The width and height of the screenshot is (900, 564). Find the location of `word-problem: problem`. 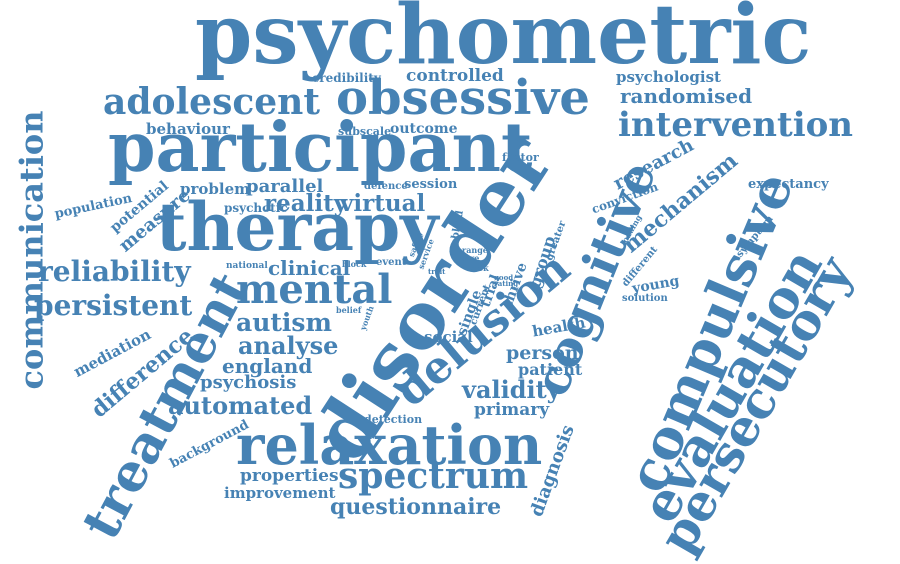

word-problem: problem is located at coordinates (215, 189).